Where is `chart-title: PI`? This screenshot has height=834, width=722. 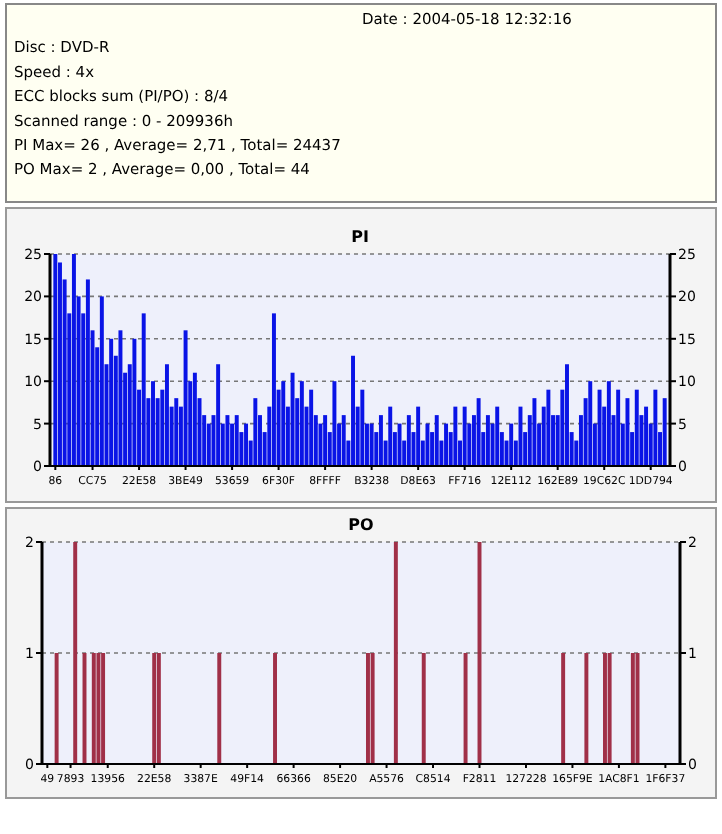 chart-title: PI is located at coordinates (360, 237).